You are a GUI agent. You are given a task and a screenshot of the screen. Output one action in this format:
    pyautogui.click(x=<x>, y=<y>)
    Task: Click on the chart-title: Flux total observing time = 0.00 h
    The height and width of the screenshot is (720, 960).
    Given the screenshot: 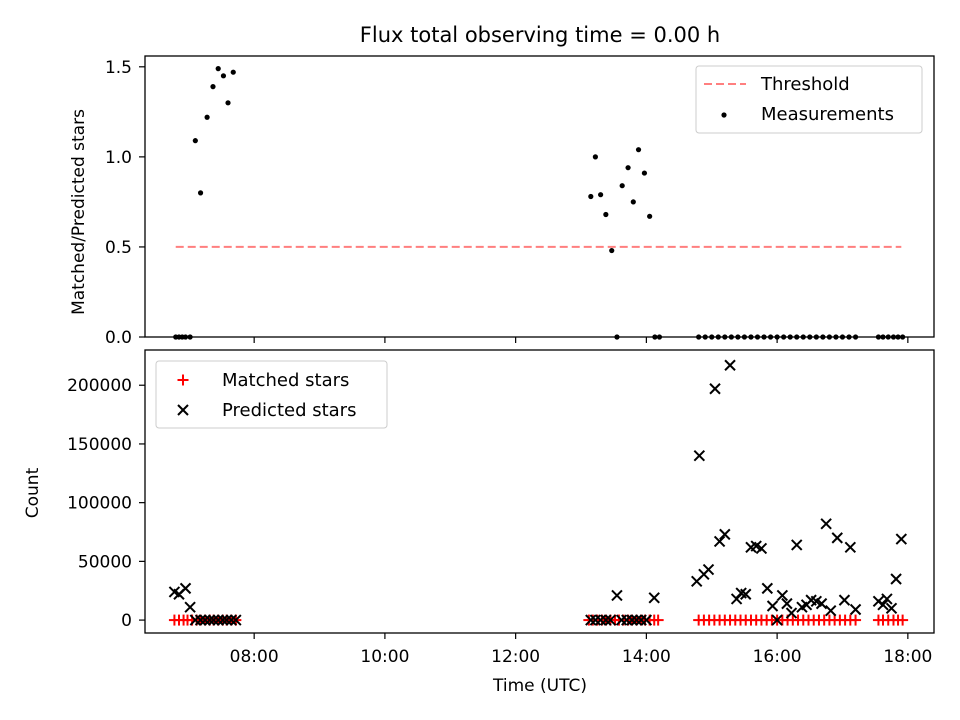 What is the action you would take?
    pyautogui.click(x=540, y=35)
    